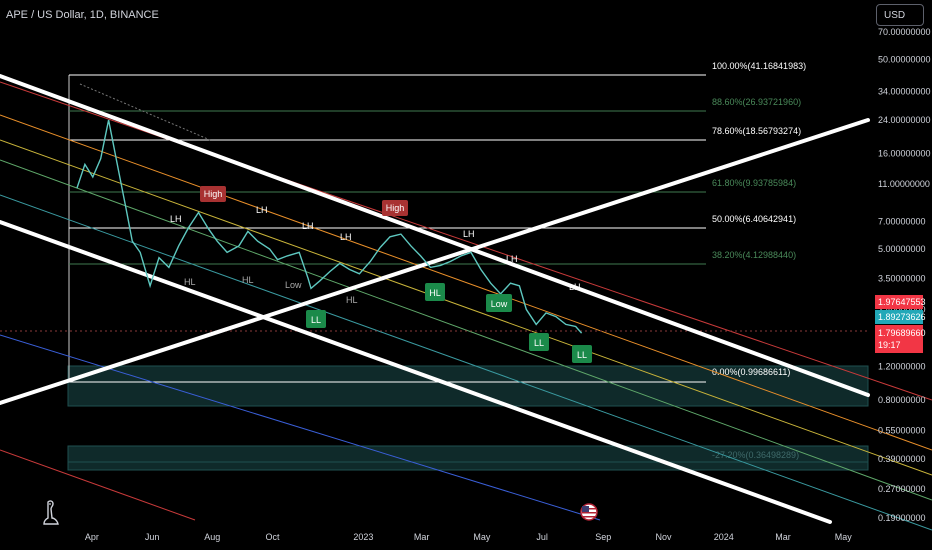 Image resolution: width=932 pixels, height=550 pixels. Describe the element at coordinates (754, 183) in the screenshot. I see `fib-label-618: 61.80%(9.93785984)` at that location.